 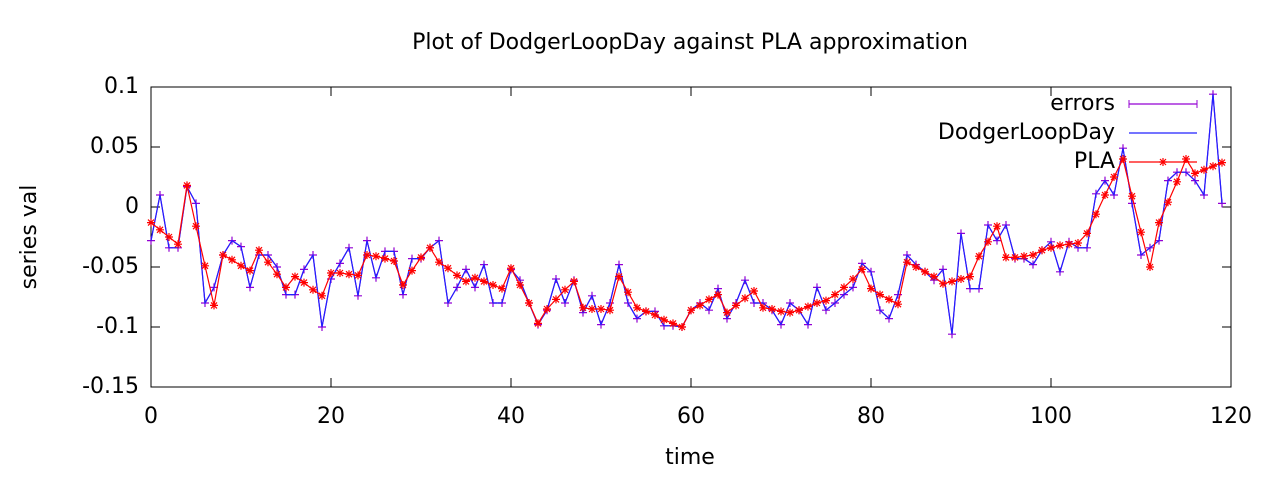 What do you see at coordinates (1051, 416) in the screenshot?
I see `x-tick-label: 100` at bounding box center [1051, 416].